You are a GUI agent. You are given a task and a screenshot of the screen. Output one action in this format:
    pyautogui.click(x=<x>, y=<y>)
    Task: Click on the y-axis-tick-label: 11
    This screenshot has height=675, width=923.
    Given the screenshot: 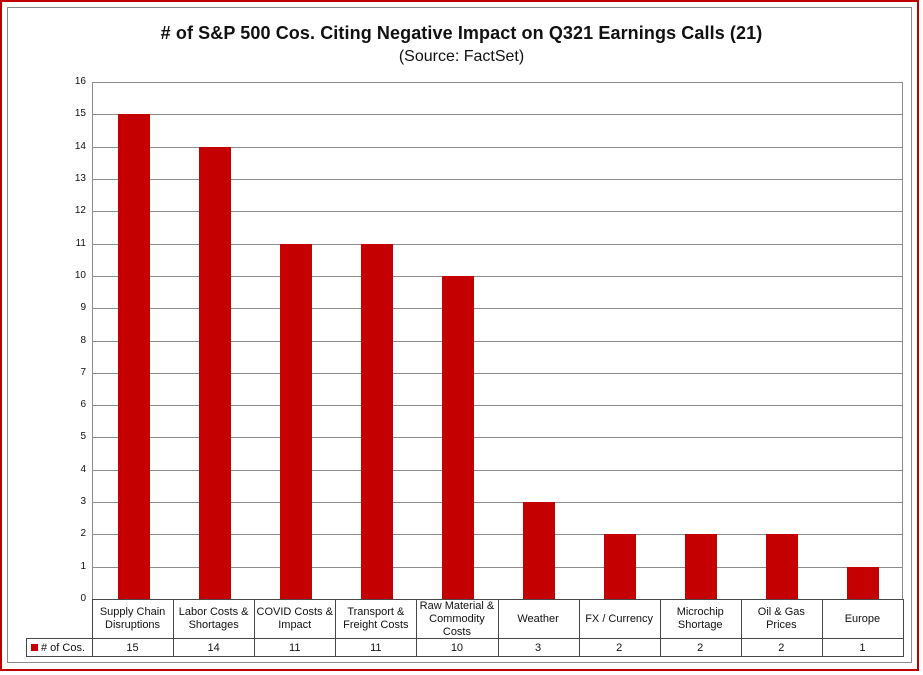 What is the action you would take?
    pyautogui.click(x=80, y=243)
    